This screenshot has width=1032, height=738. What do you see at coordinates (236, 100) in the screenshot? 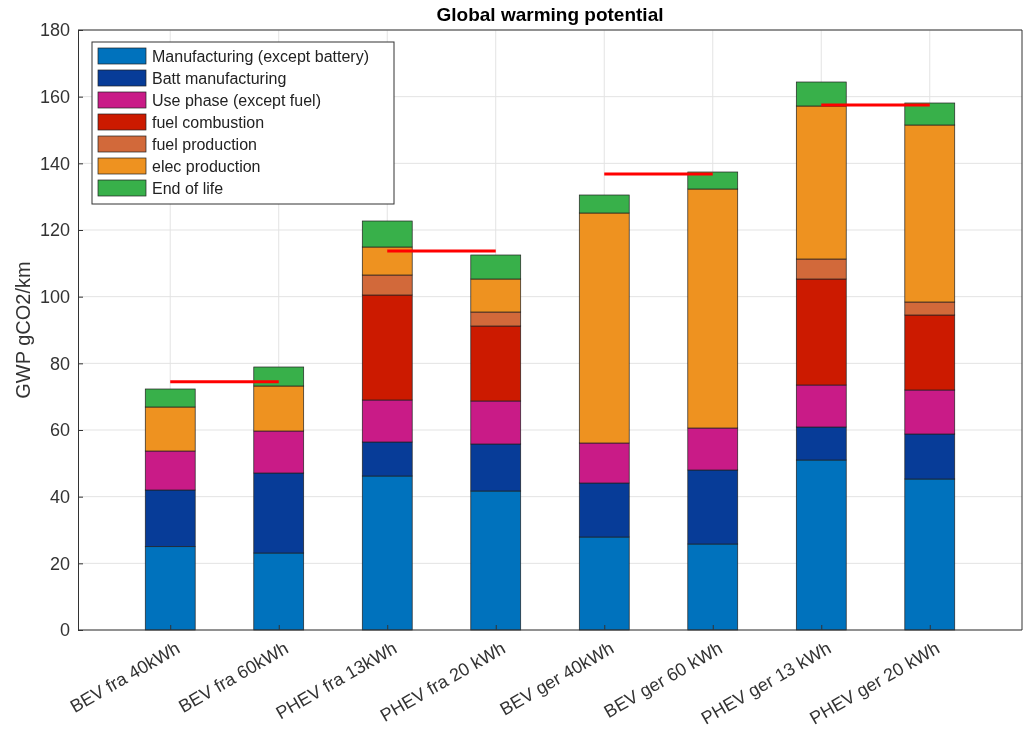
I see `legend-label: Use phase (except fuel)` at bounding box center [236, 100].